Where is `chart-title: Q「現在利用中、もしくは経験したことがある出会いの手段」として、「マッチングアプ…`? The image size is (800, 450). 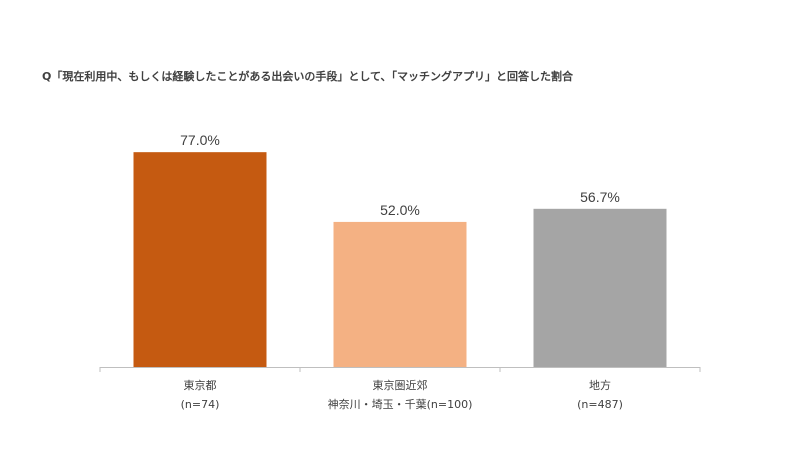
chart-title: Q「現在利用中、もしくは経験したことがある出会いの手段」として、「マッチングアプ… is located at coordinates (307, 76).